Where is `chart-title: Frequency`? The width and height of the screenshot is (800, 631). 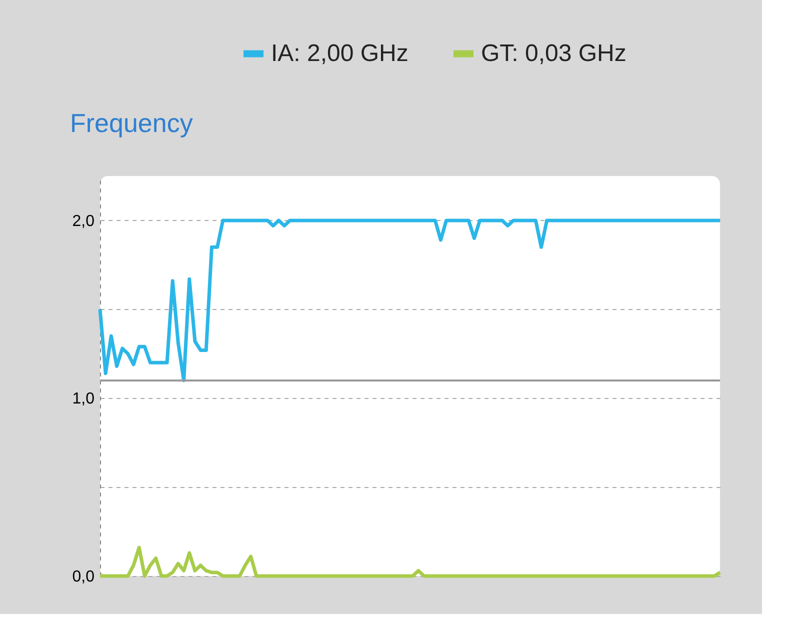
chart-title: Frequency is located at coordinates (131, 123).